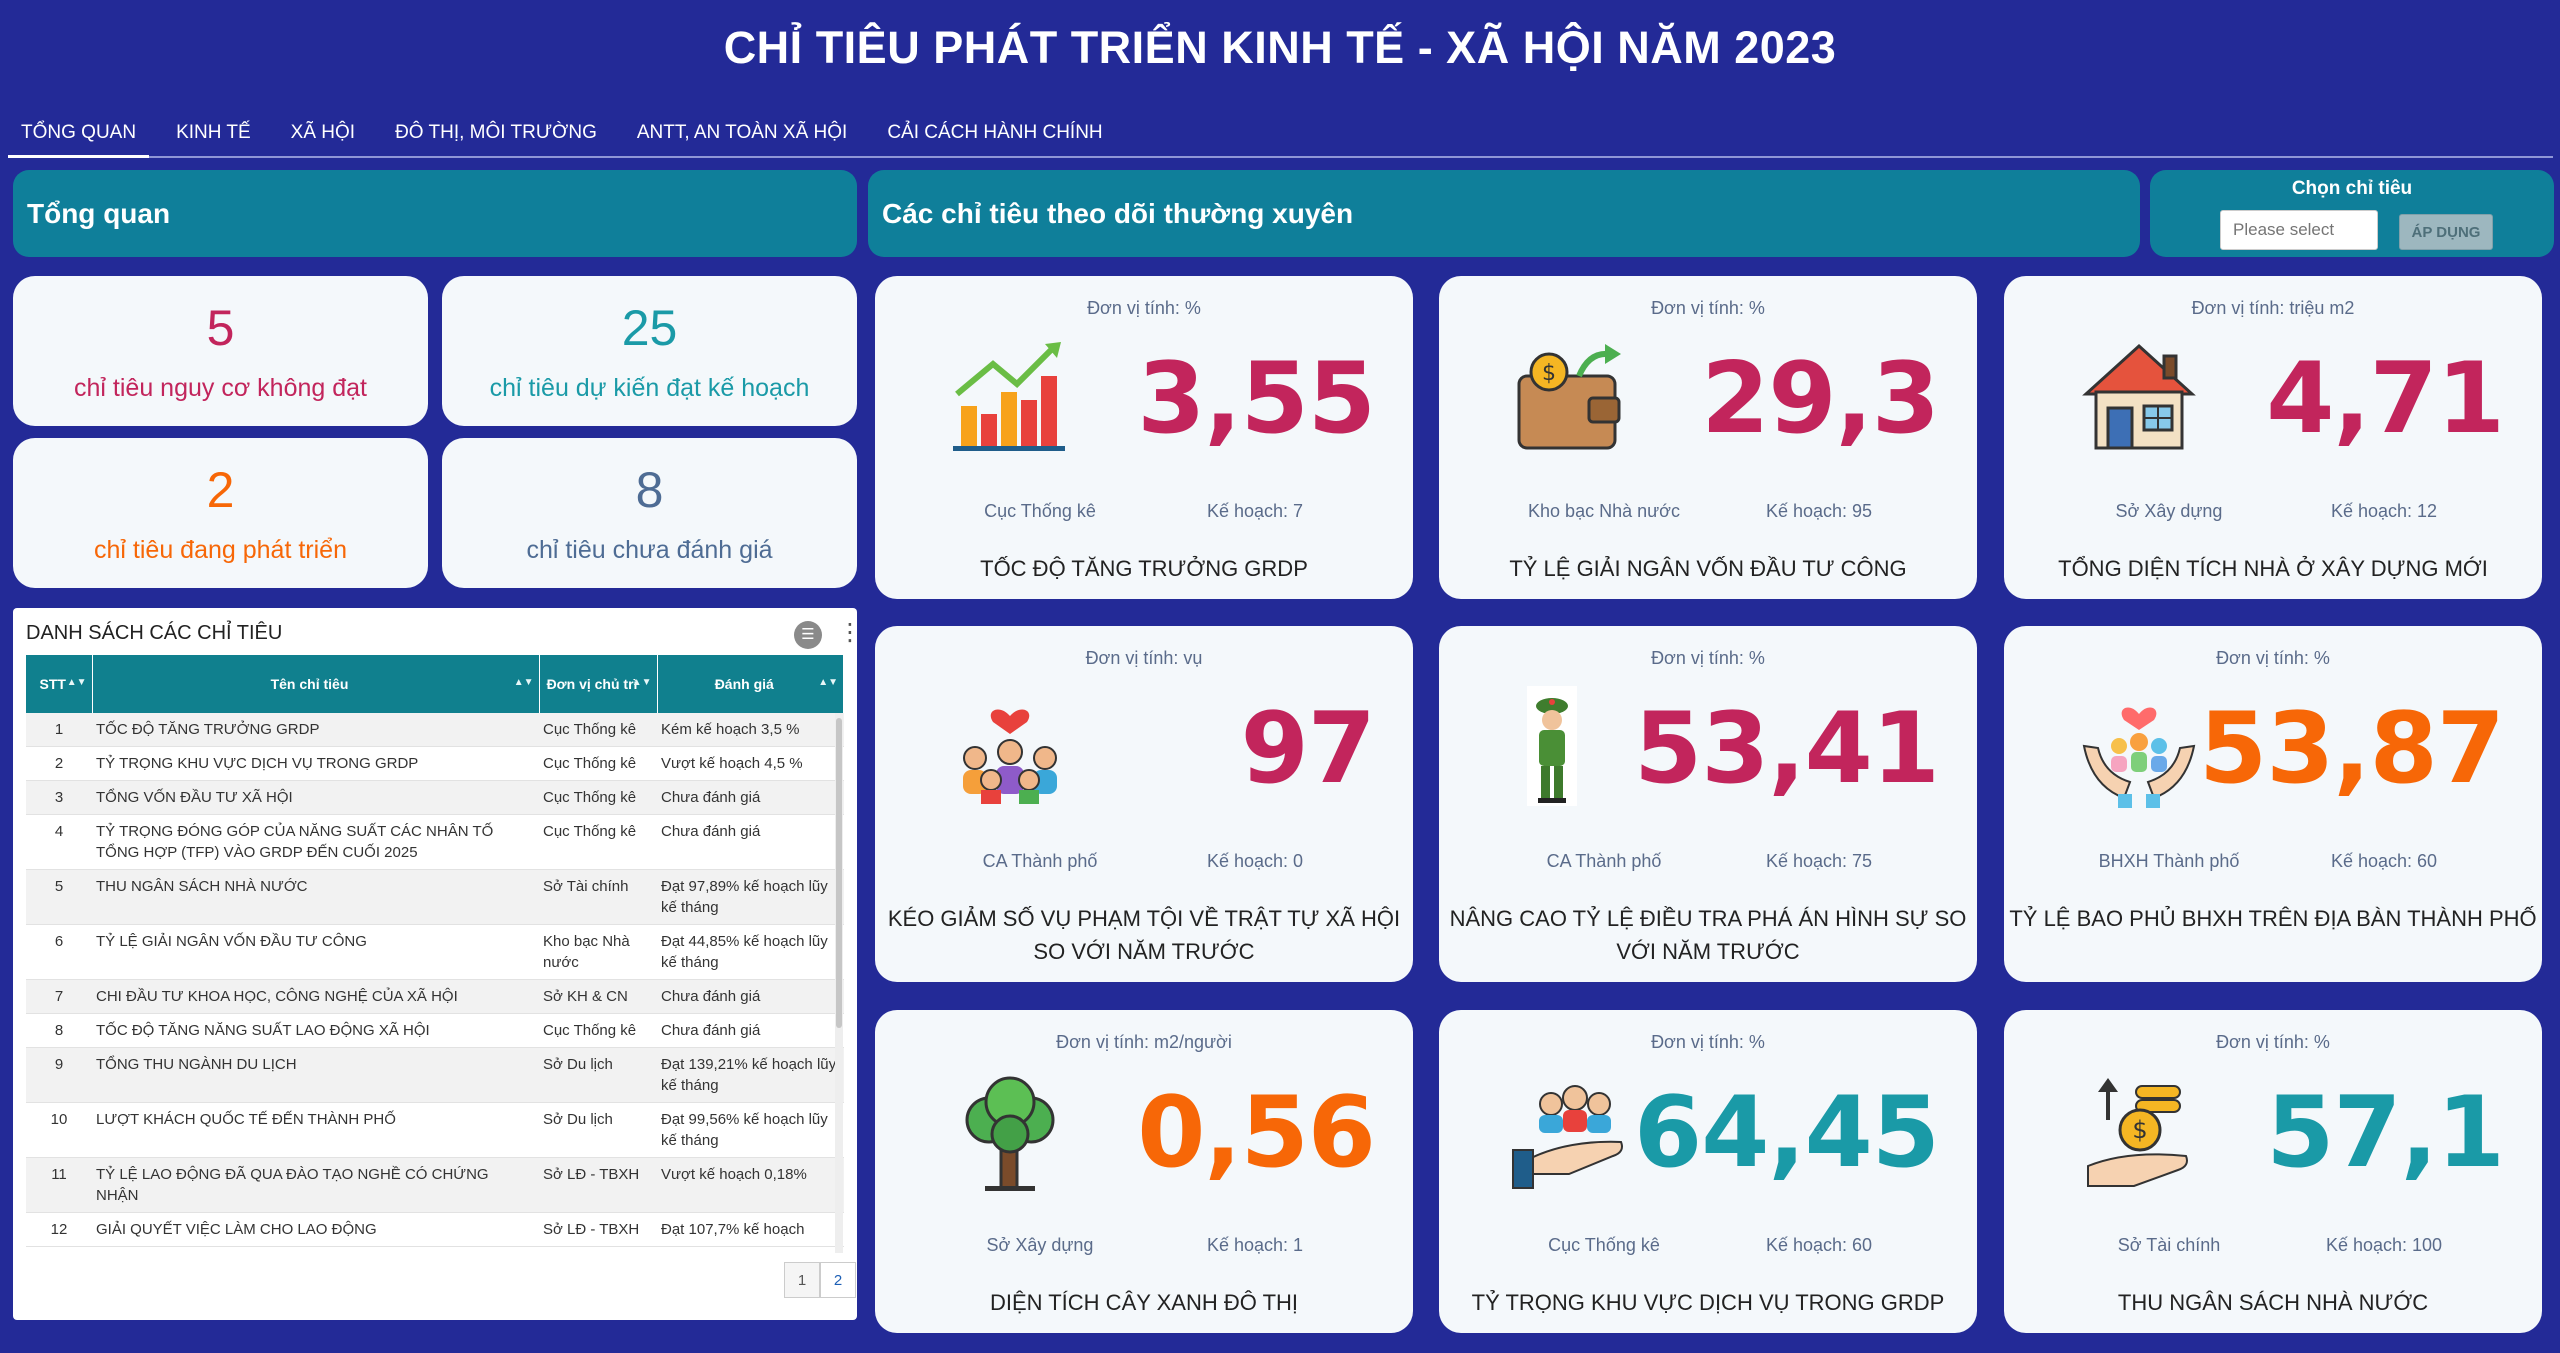 This screenshot has height=1353, width=2560. What do you see at coordinates (2446, 232) in the screenshot?
I see `apply-button: ÁP DỤNG` at bounding box center [2446, 232].